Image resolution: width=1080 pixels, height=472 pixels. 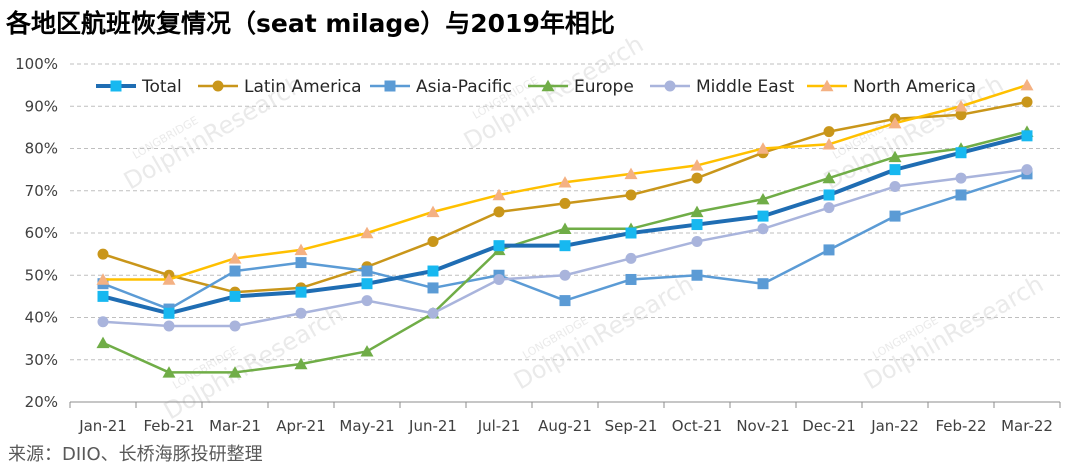 I want to click on legend-entry: Middle East, so click(x=722, y=87).